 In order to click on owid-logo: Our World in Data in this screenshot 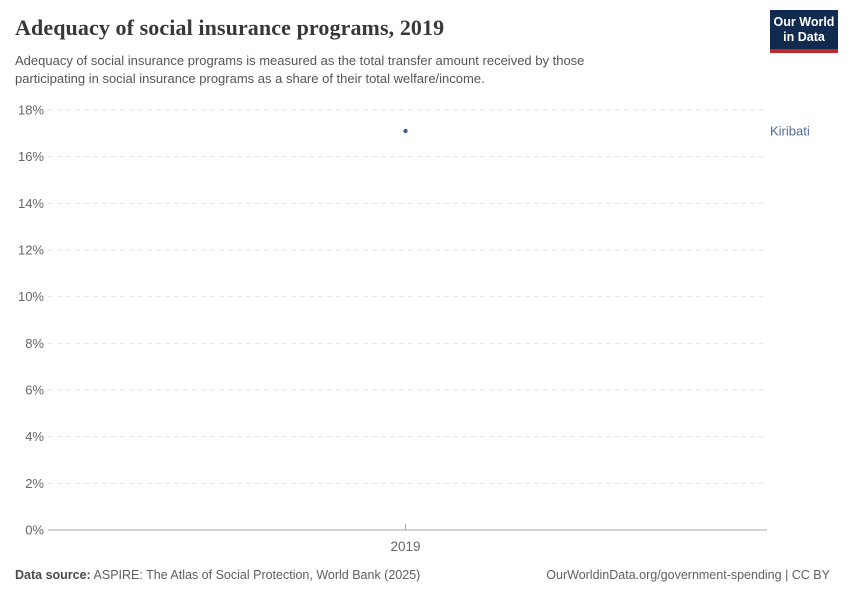, I will do `click(804, 31)`.